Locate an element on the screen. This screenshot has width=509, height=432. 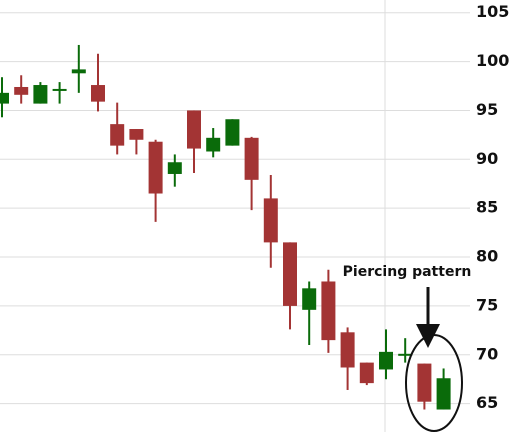
y-tick-label: 100 is located at coordinates (492, 60).